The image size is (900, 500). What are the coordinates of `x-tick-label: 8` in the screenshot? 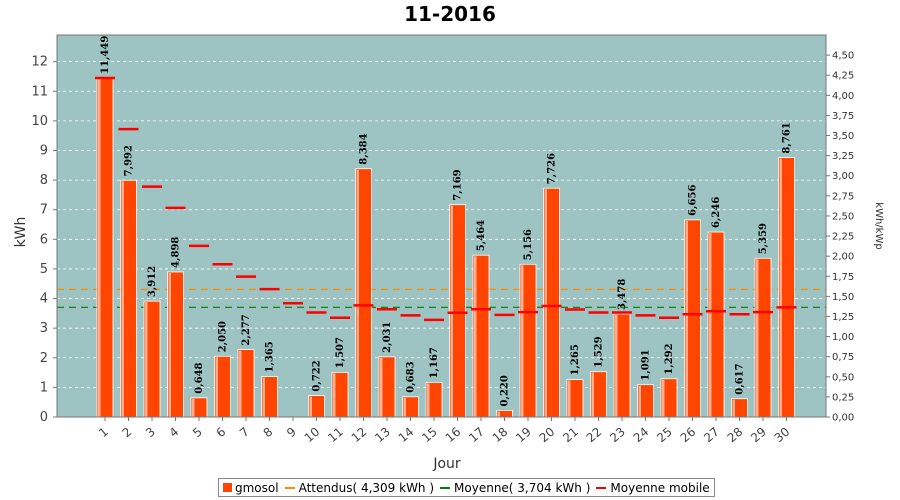 It's located at (268, 433).